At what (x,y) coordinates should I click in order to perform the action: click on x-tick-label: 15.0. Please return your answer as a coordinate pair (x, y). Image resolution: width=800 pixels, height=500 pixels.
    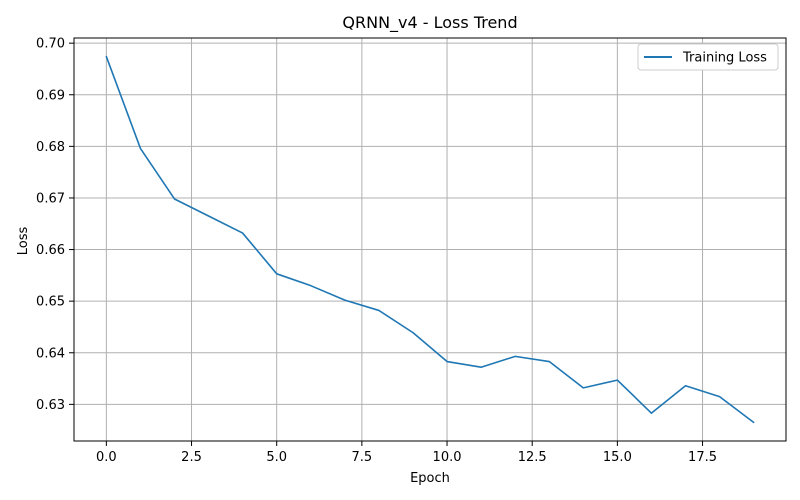
    Looking at the image, I should click on (617, 457).